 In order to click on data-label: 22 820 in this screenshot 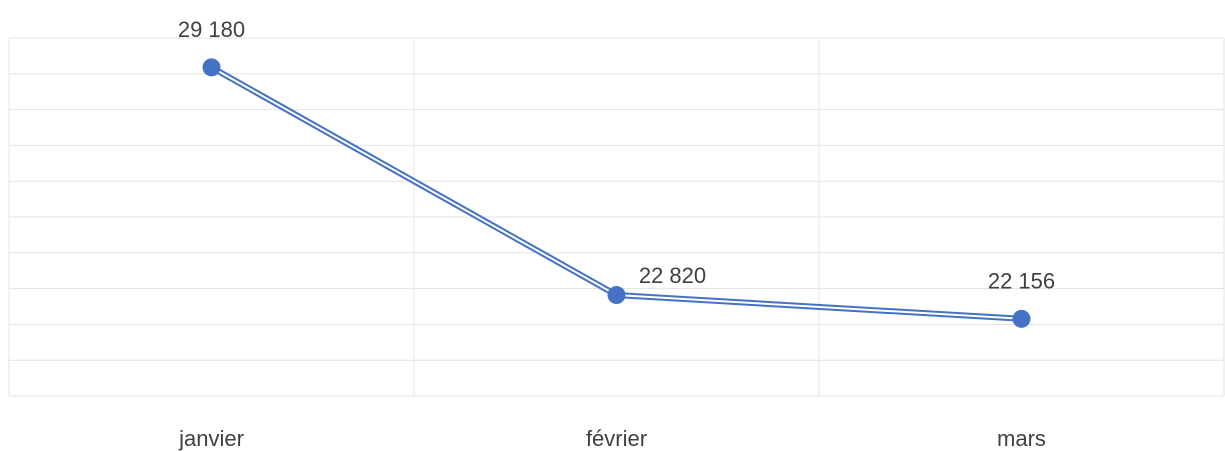, I will do `click(672, 275)`.